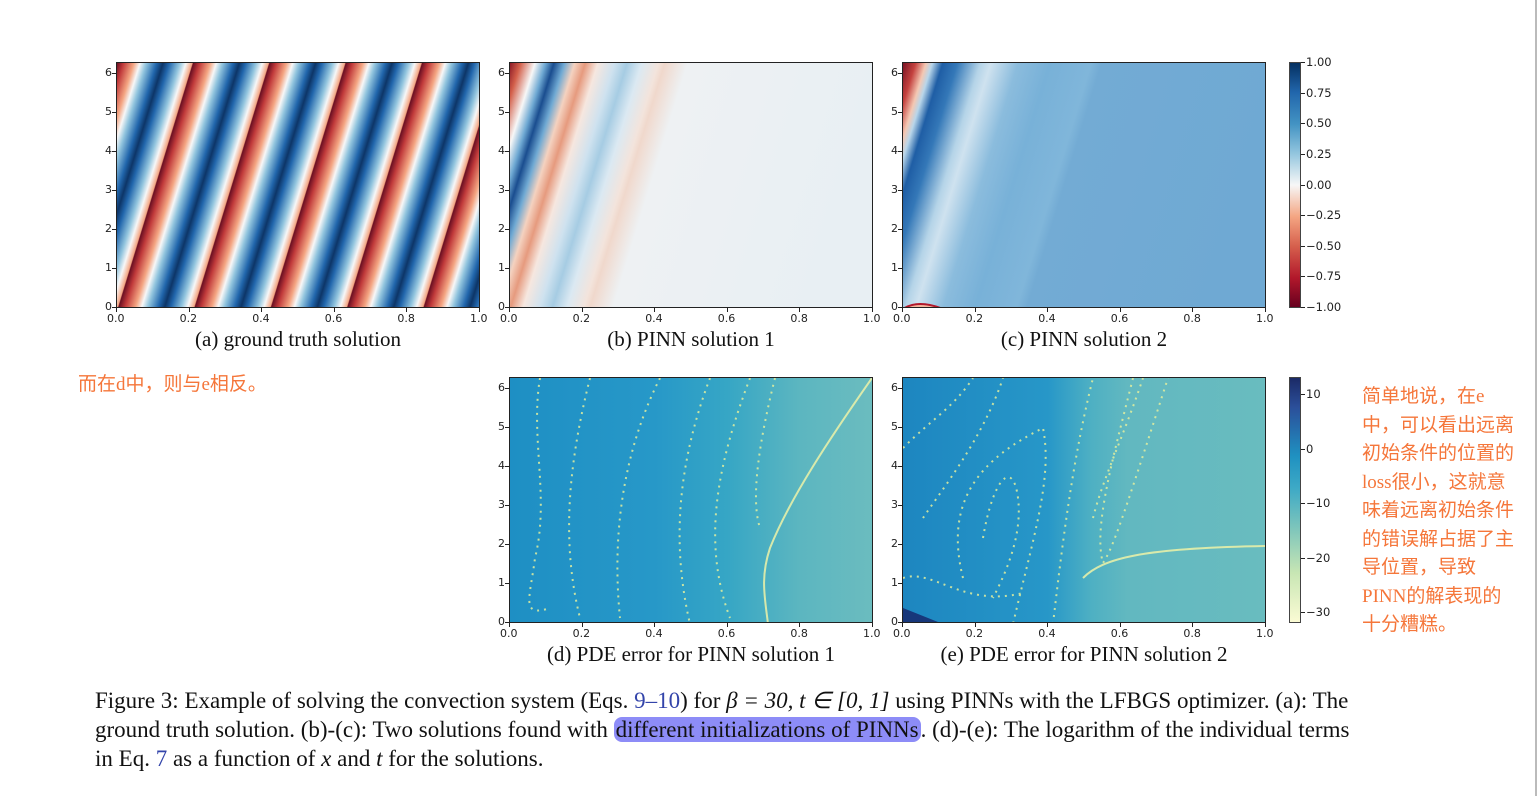 The height and width of the screenshot is (796, 1538). What do you see at coordinates (1324, 307) in the screenshot?
I see `colorbar-tick-label: −1.00` at bounding box center [1324, 307].